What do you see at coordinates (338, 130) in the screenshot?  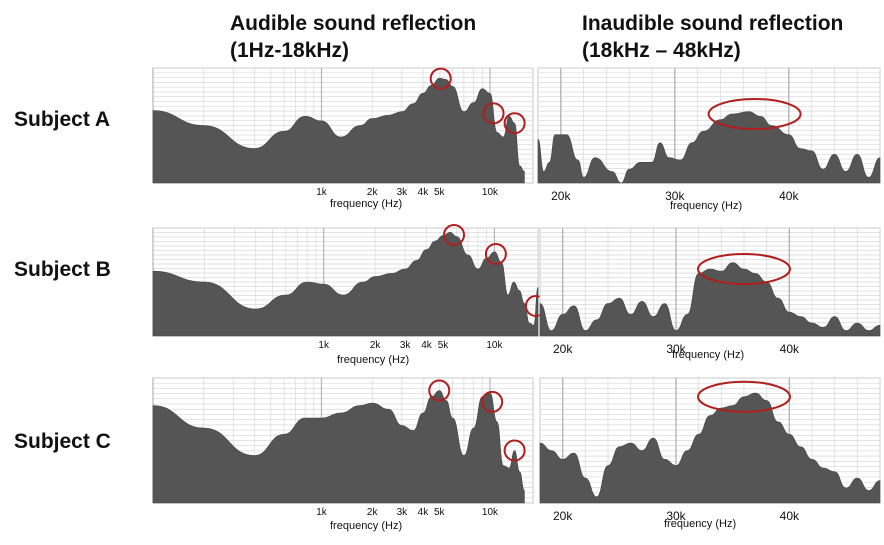 I see `subject-a-audible-response-area` at bounding box center [338, 130].